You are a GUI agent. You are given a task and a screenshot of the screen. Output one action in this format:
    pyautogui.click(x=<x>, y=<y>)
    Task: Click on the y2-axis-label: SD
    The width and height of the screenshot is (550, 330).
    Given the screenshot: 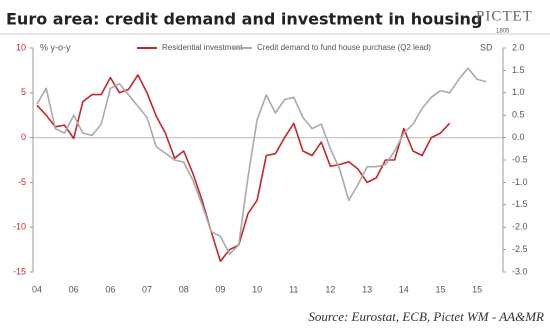 What is the action you would take?
    pyautogui.click(x=486, y=47)
    